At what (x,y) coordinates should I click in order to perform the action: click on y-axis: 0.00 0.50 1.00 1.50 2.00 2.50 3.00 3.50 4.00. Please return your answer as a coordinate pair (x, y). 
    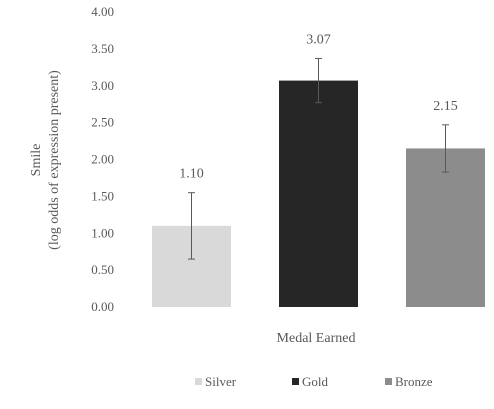
    Looking at the image, I should click on (102, 159).